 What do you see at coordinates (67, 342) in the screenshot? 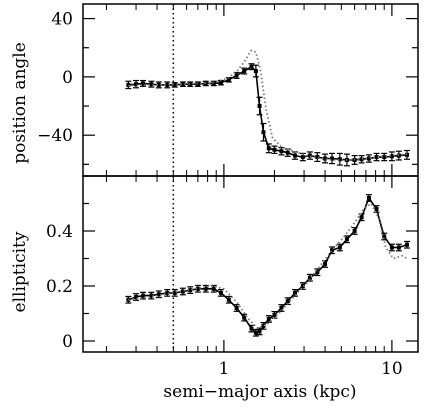
I see `ellipticity-y-tick-label: 0` at bounding box center [67, 342].